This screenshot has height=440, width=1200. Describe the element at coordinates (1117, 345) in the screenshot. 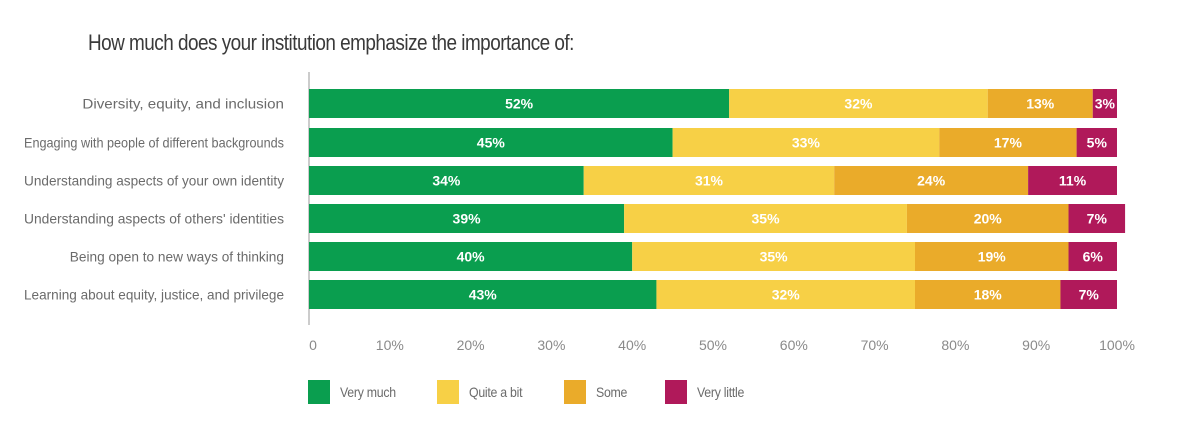

I see `x-tick-label: 100%` at that location.